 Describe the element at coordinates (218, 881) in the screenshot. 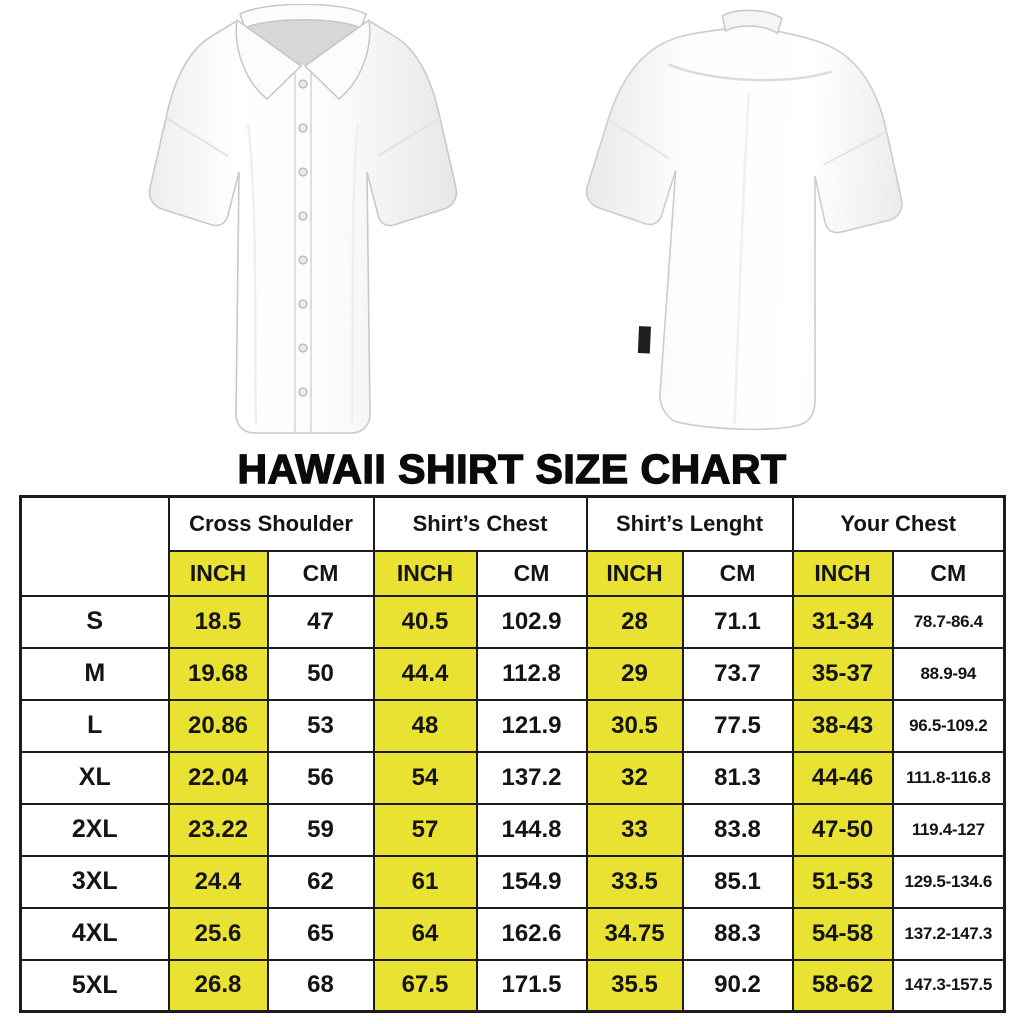

I see `inch-value: 24.4` at that location.